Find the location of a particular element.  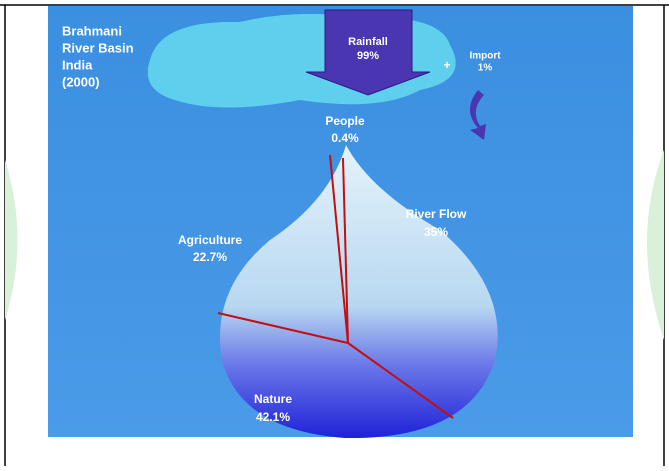

title-line: River Basin is located at coordinates (98, 47).